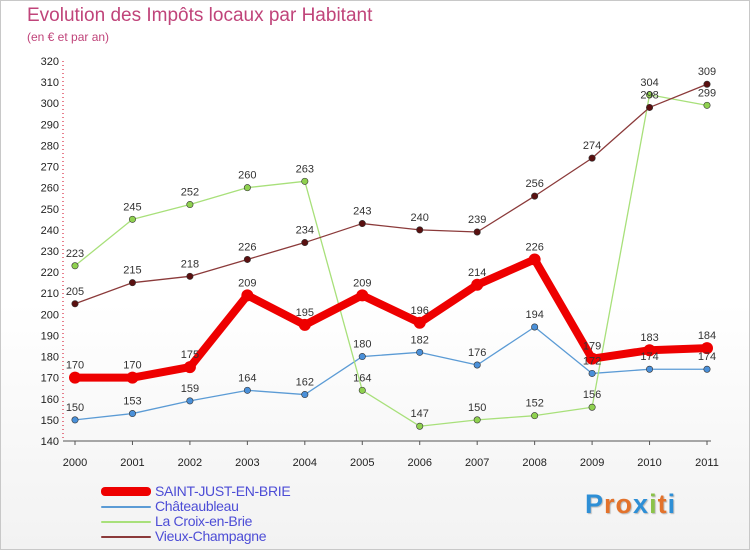 The height and width of the screenshot is (551, 750). What do you see at coordinates (477, 220) in the screenshot?
I see `data-label: 239` at bounding box center [477, 220].